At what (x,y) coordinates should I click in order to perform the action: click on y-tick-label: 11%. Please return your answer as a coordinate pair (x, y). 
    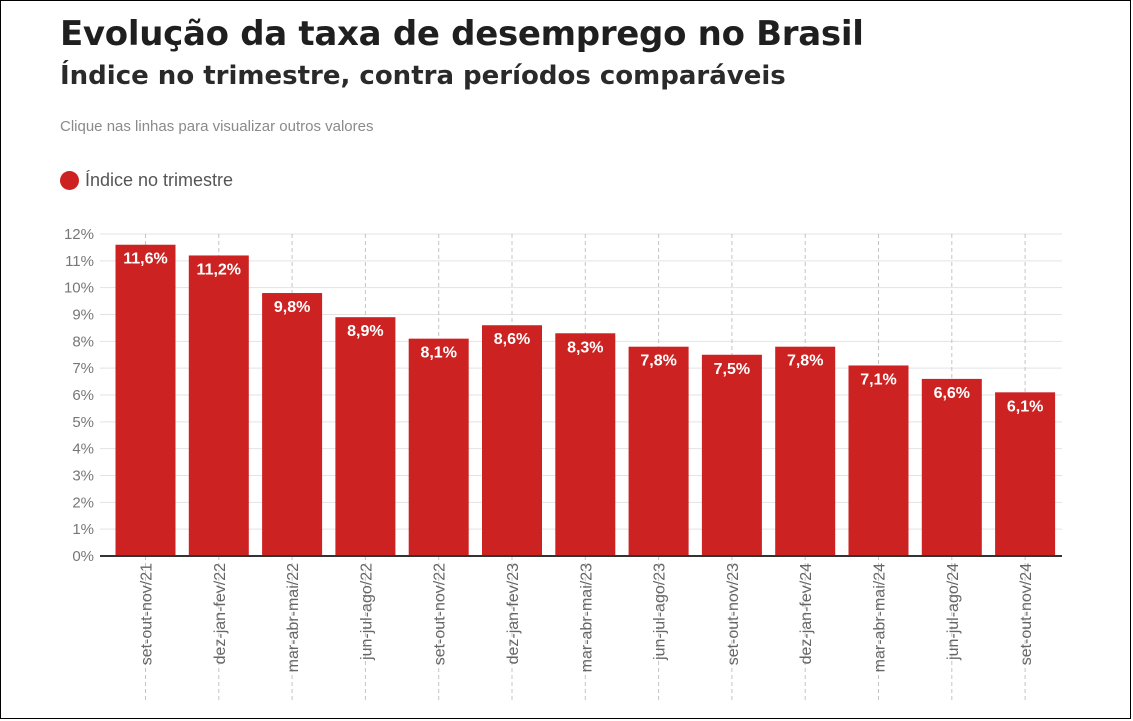
    Looking at the image, I should click on (79, 261).